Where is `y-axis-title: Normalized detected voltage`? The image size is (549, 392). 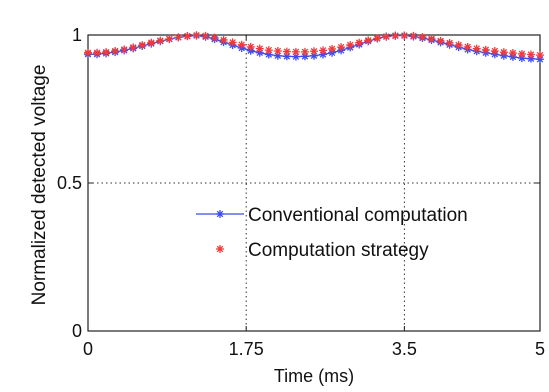 y-axis-title: Normalized detected voltage is located at coordinates (39, 185).